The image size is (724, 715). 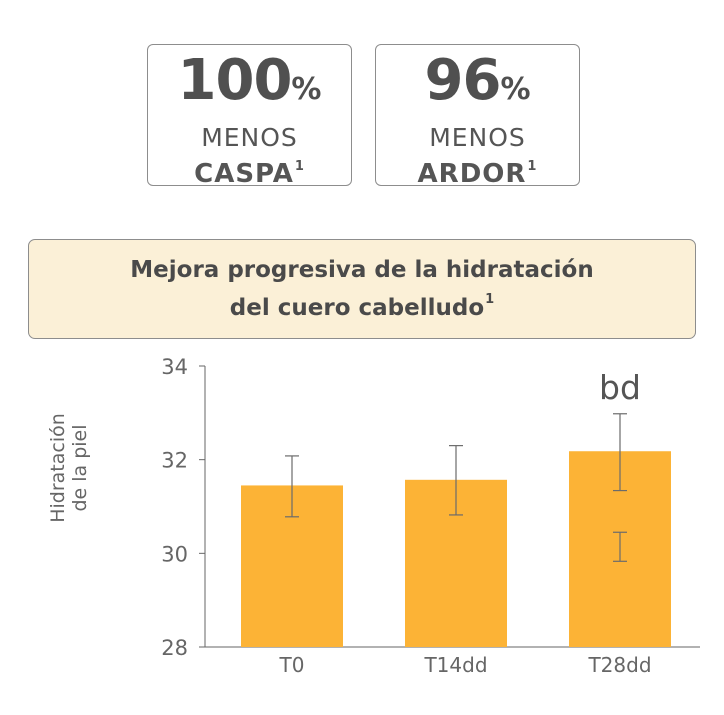 What do you see at coordinates (174, 648) in the screenshot?
I see `y-tick-label: 28` at bounding box center [174, 648].